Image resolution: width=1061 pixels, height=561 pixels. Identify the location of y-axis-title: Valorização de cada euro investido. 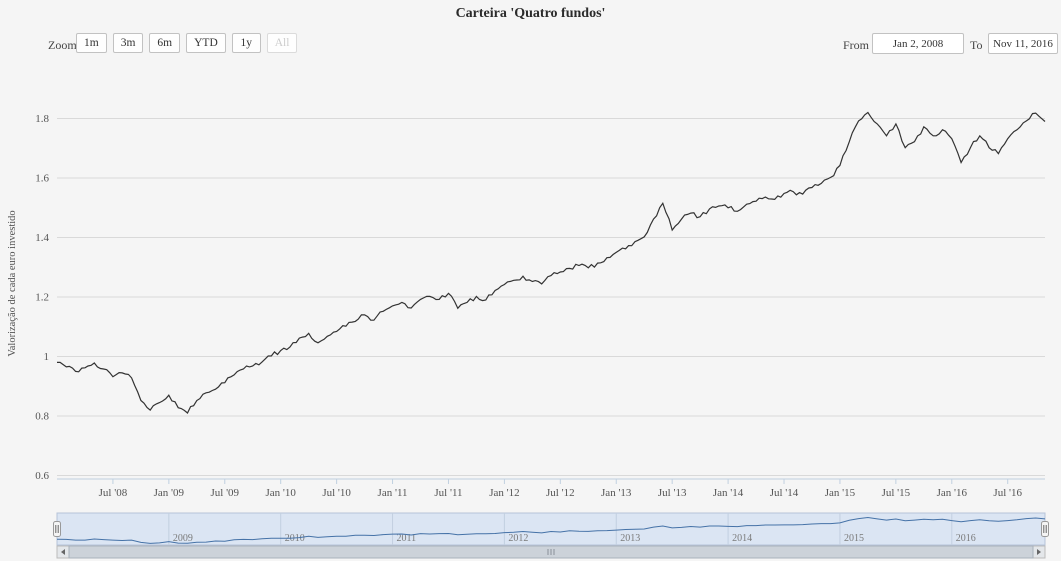
(12, 283).